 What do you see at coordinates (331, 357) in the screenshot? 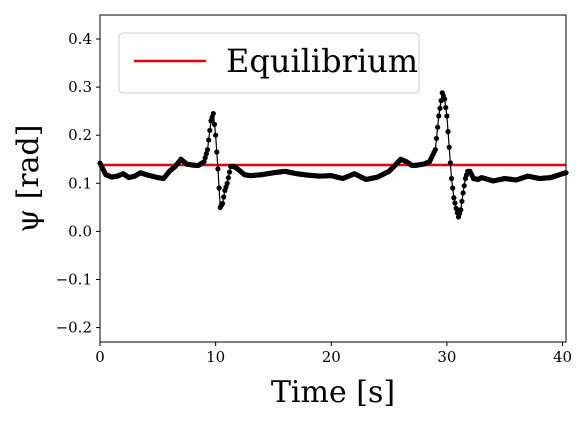
I see `x-tick-label: 20` at bounding box center [331, 357].